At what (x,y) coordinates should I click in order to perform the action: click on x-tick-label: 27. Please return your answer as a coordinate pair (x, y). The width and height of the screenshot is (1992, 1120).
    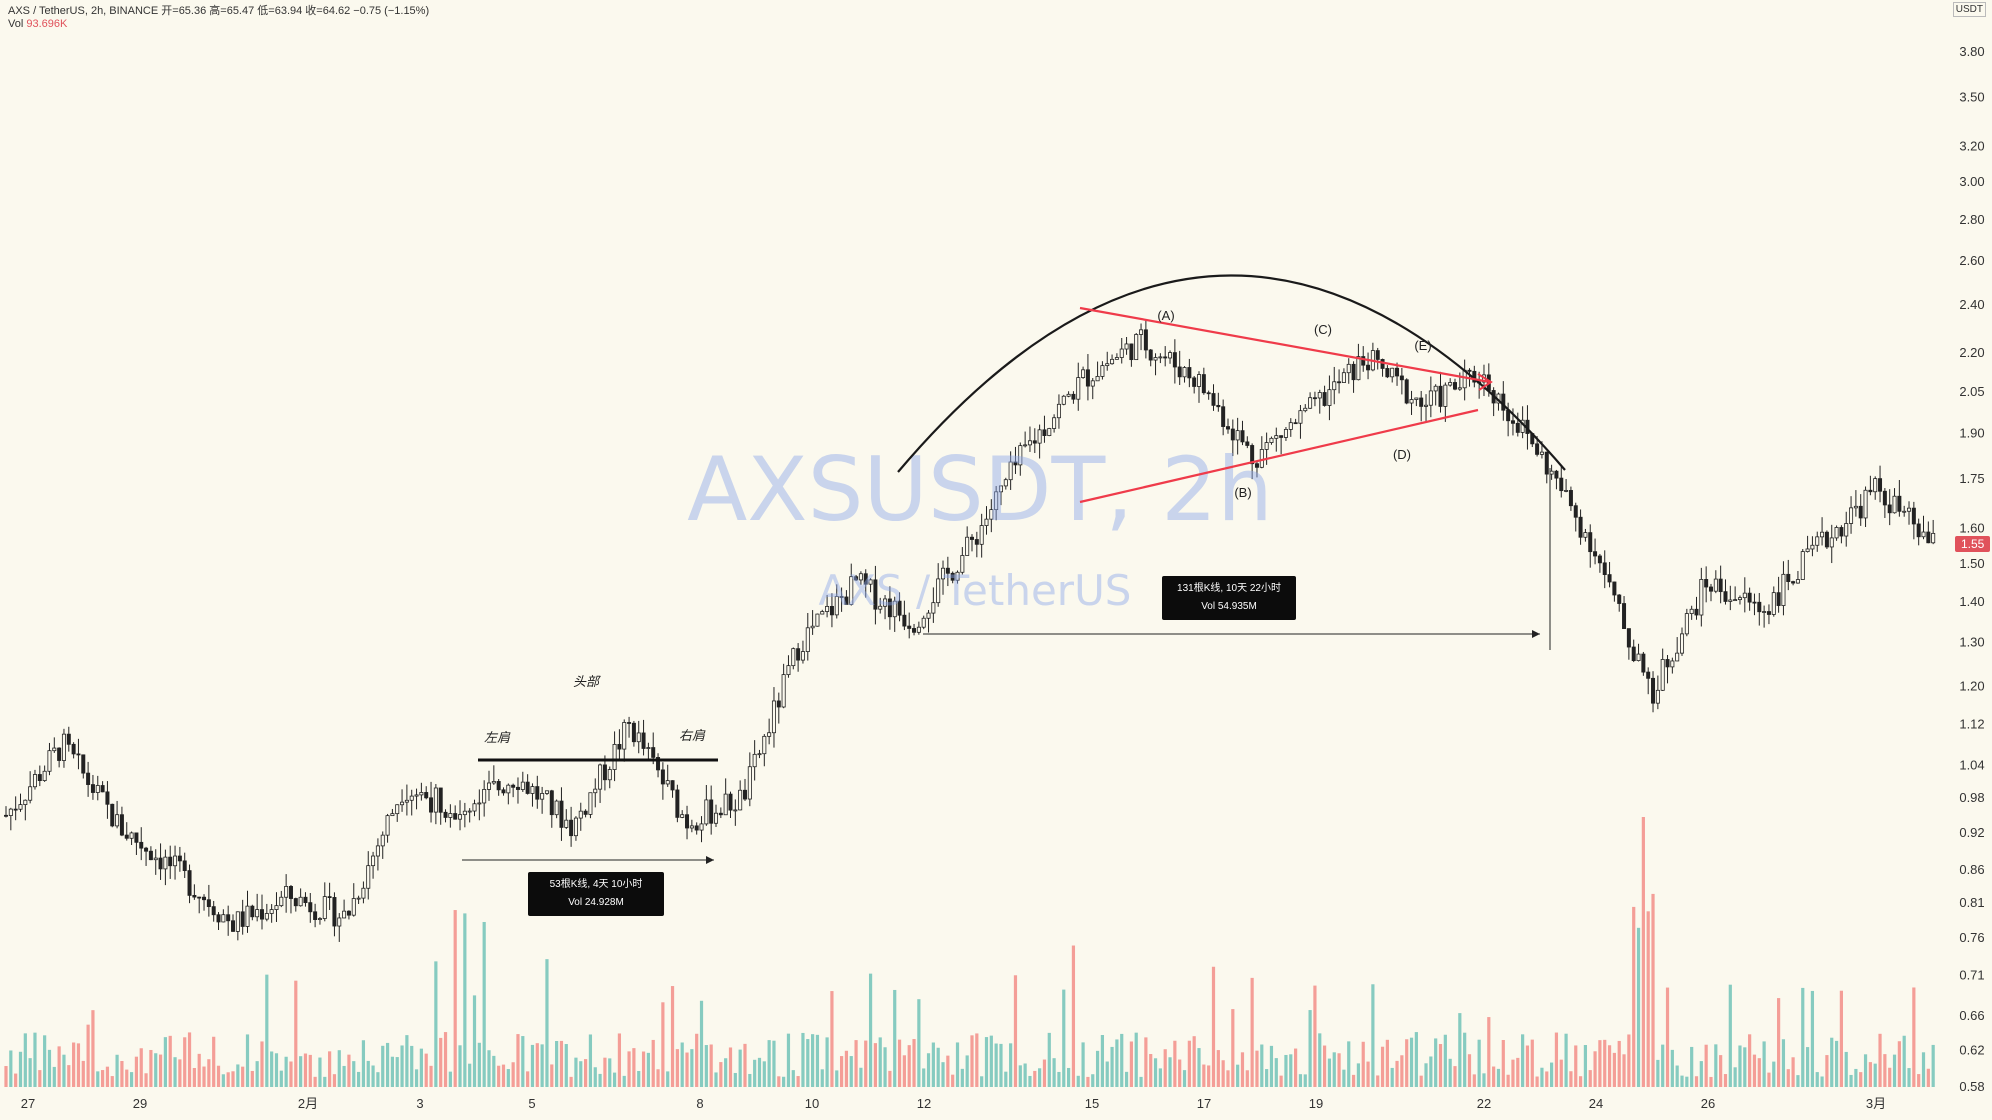
    Looking at the image, I should click on (28, 1103).